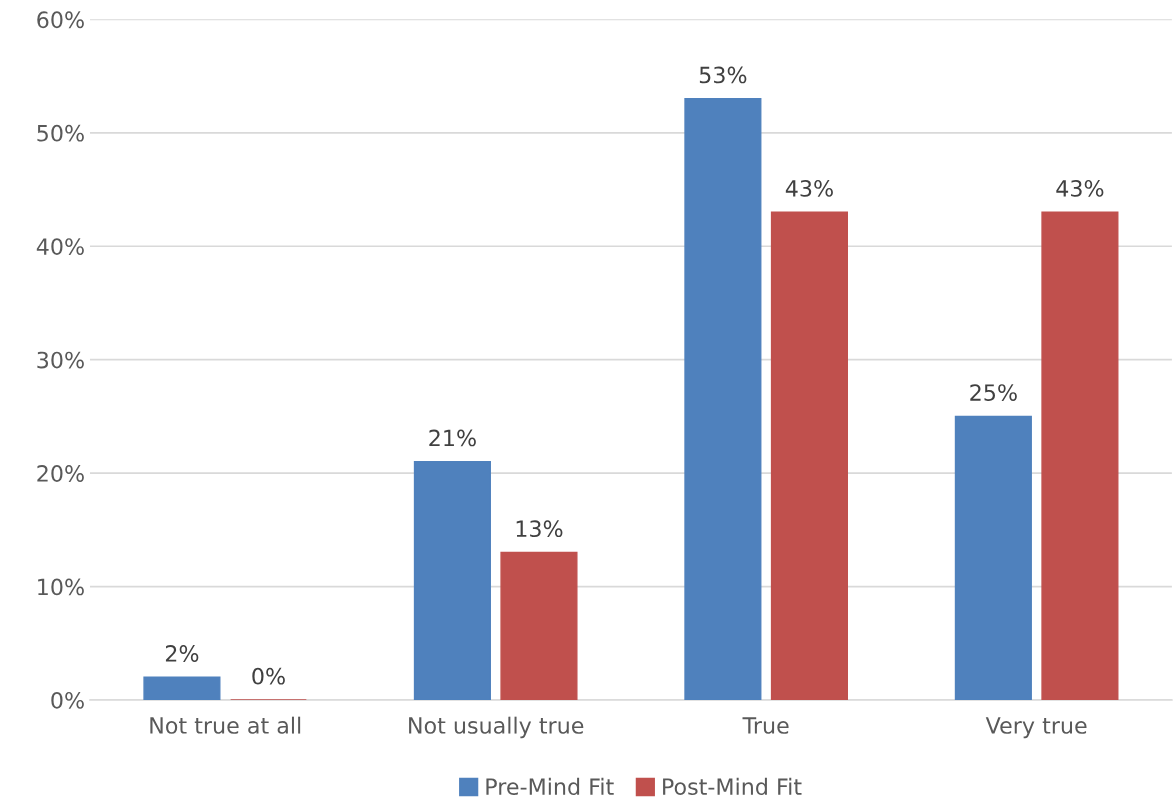  What do you see at coordinates (225, 725) in the screenshot?
I see `x-tick-label: Not true at all` at bounding box center [225, 725].